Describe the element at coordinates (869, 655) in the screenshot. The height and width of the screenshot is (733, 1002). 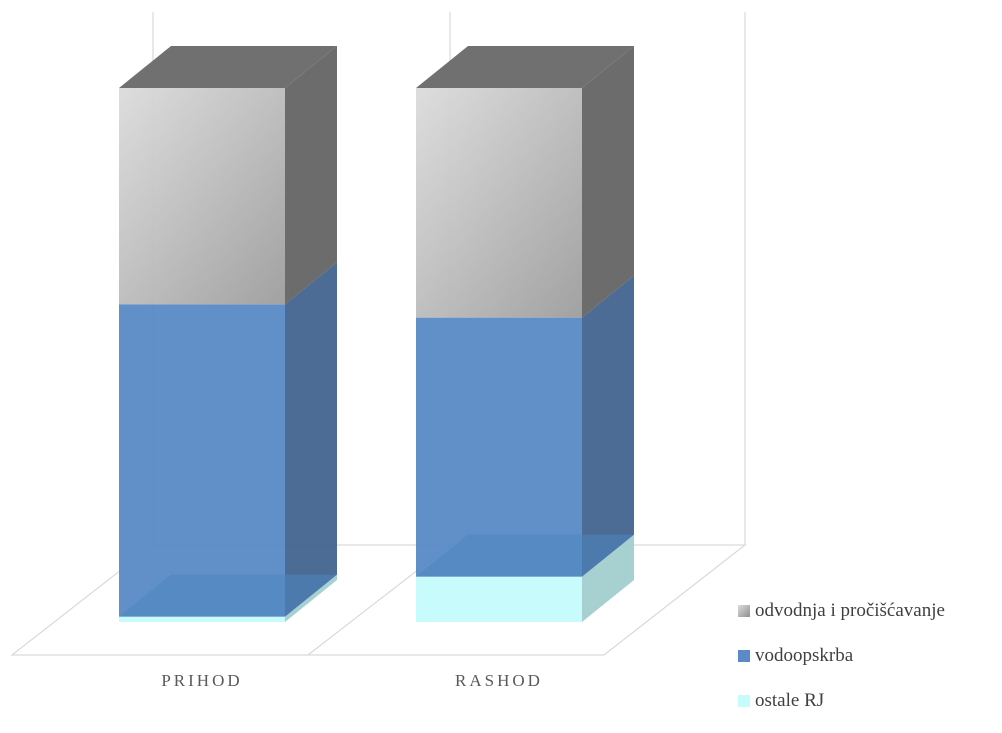
I see `legend-item-vodoopskrba: vodoopskrba` at that location.